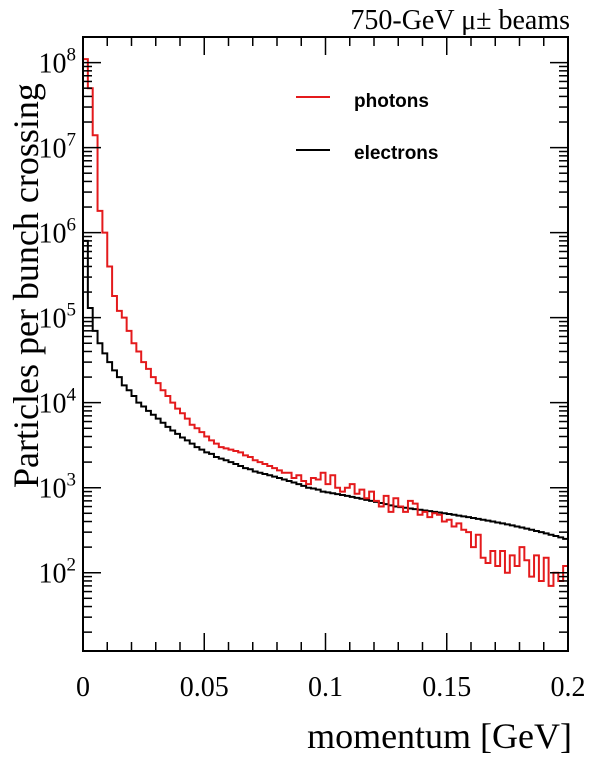 This screenshot has width=598, height=775. I want to click on legend: photons electrons, so click(367, 127).